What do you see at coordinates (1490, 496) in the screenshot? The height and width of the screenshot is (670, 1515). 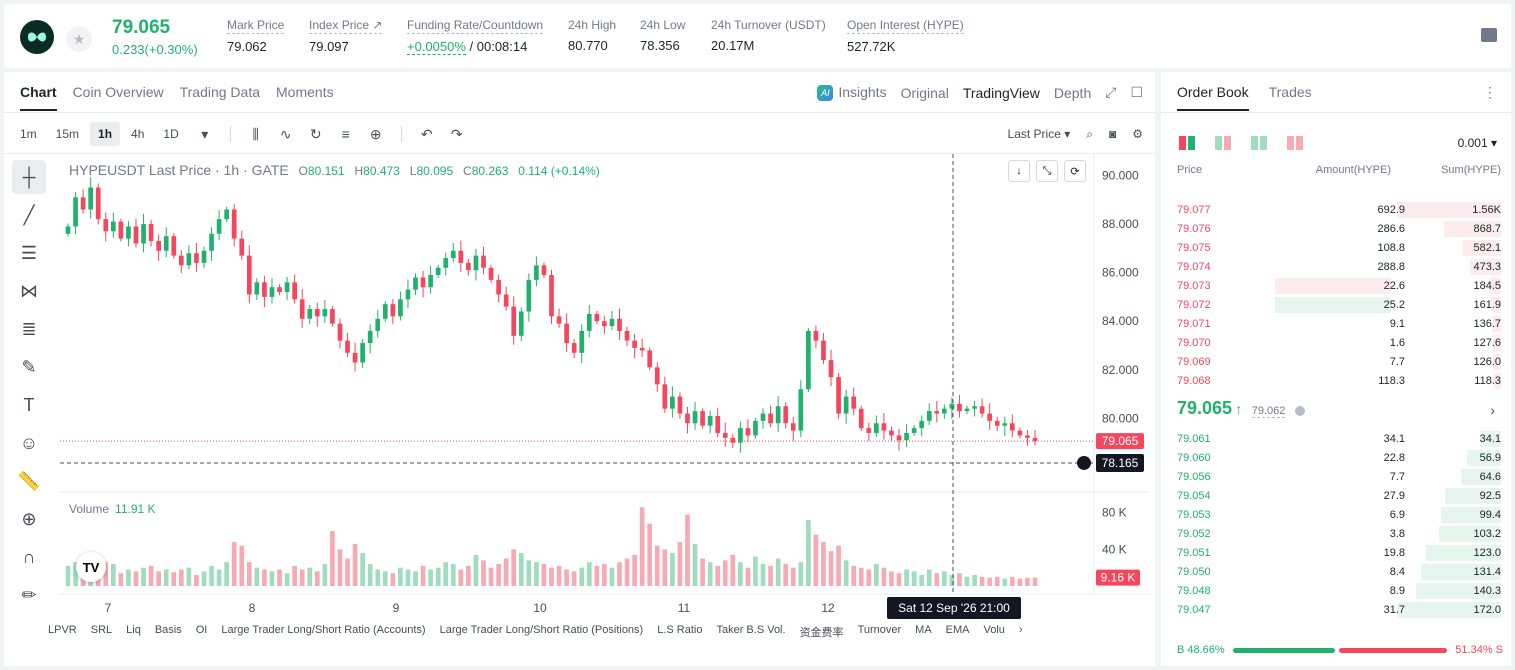 I see `row-sum: 92.5` at bounding box center [1490, 496].